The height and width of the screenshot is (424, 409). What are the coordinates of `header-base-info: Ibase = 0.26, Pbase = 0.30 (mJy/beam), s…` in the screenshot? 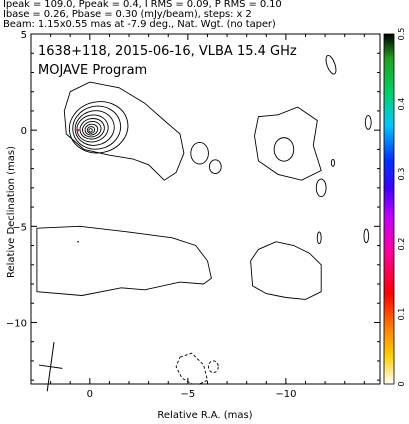 It's located at (127, 14).